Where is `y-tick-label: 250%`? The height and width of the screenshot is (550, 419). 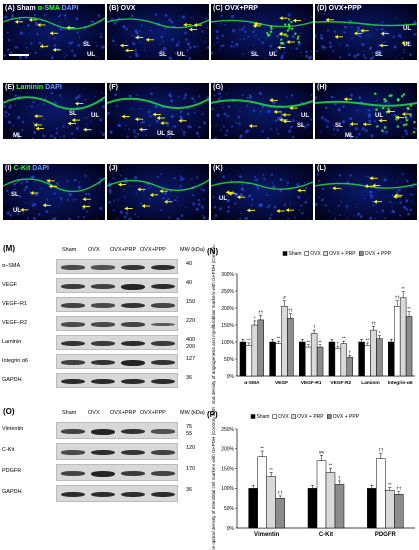
y-tick-label: 250% is located at coordinates (227, 430).